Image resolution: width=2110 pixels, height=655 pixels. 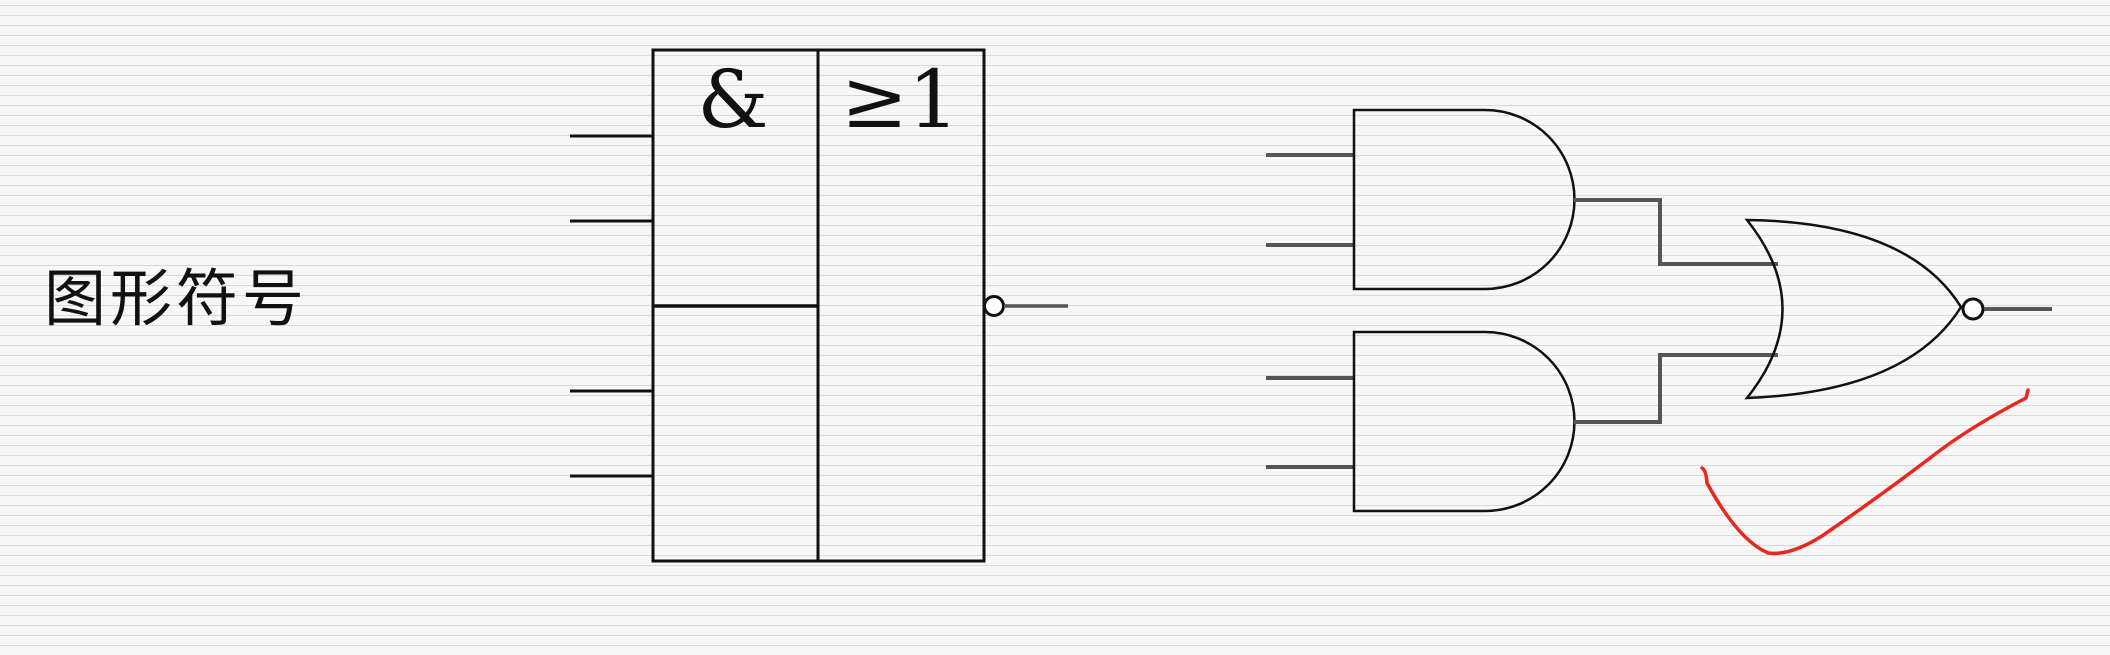 What do you see at coordinates (1853, 309) in the screenshot?
I see `nor-gate` at bounding box center [1853, 309].